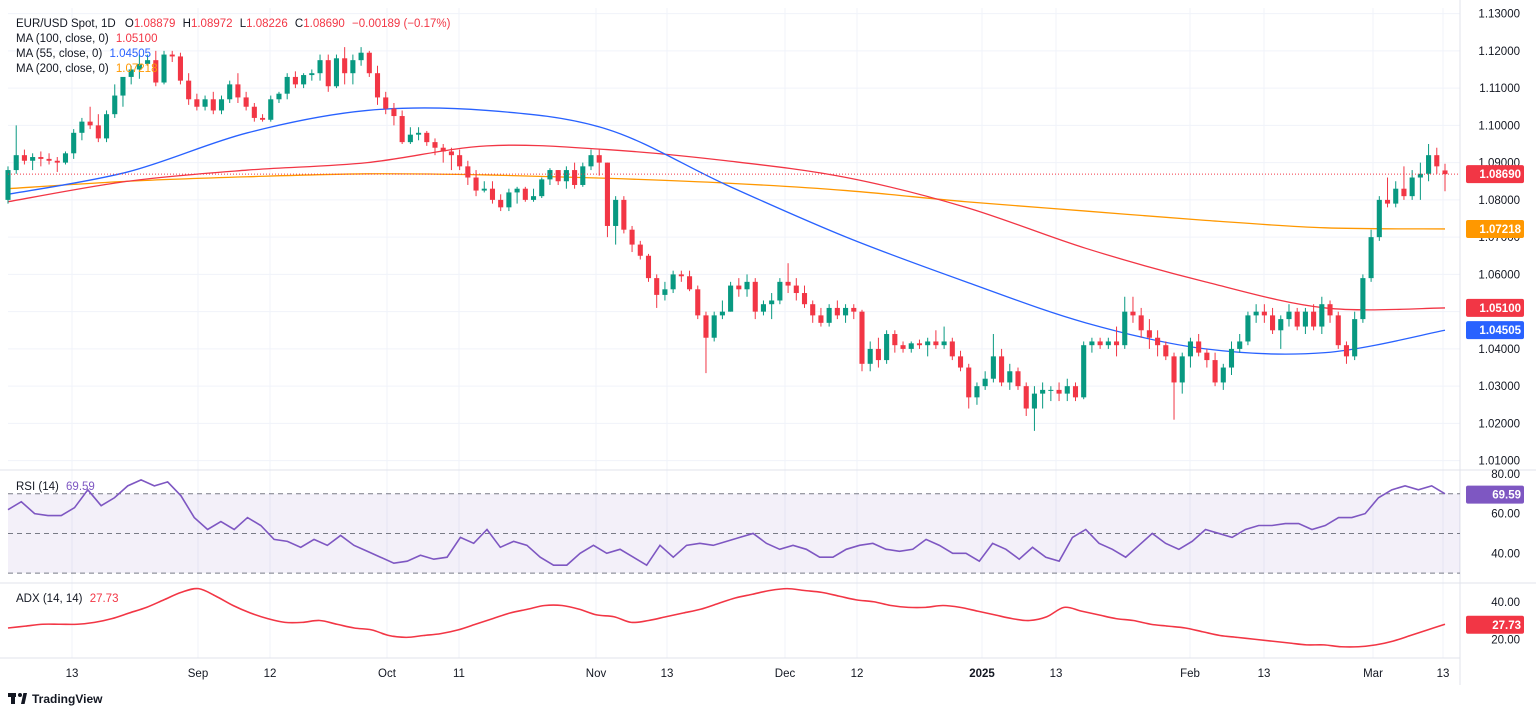 The width and height of the screenshot is (1536, 716). I want to click on adx-line, so click(726, 617).